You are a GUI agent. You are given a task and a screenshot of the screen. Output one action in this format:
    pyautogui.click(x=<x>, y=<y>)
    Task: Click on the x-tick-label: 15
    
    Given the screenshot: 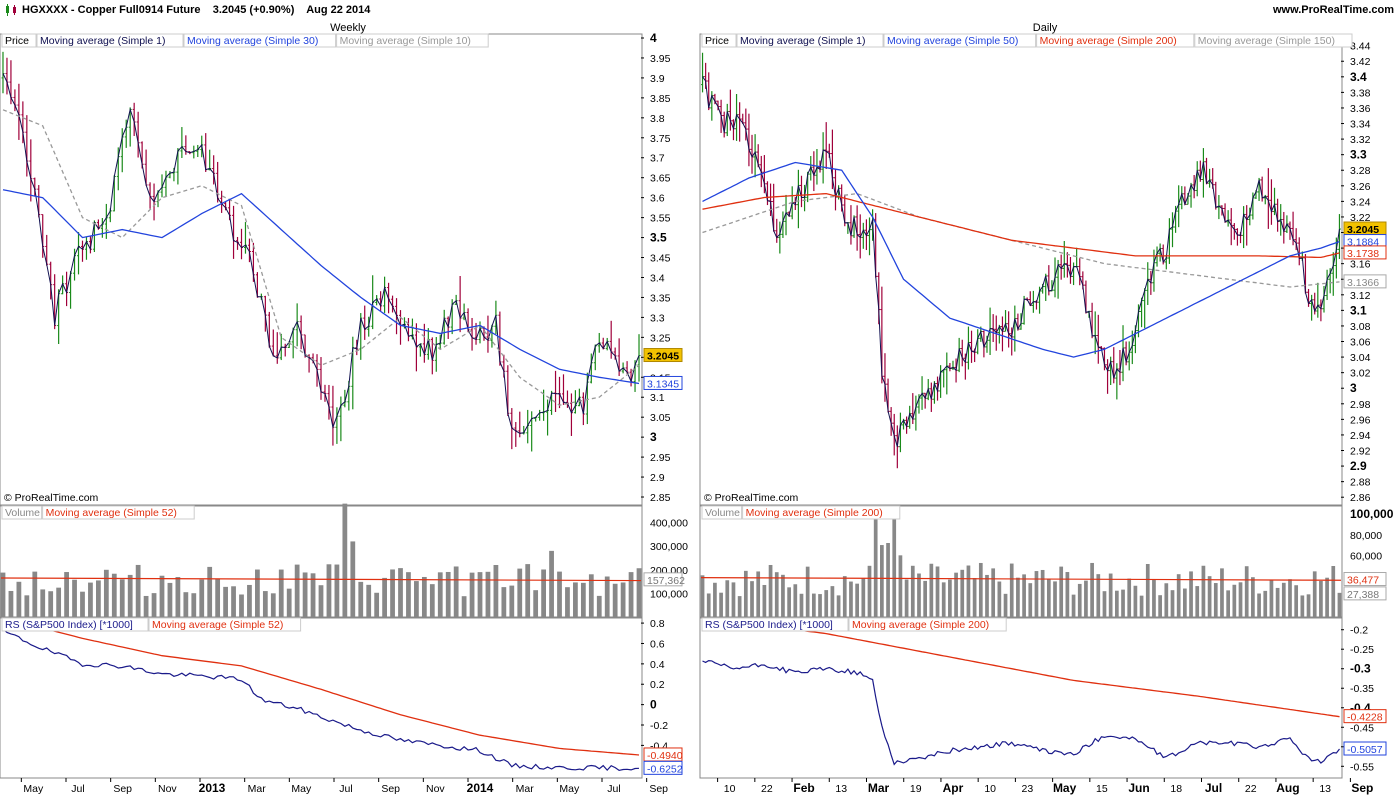 What is the action you would take?
    pyautogui.click(x=1102, y=789)
    